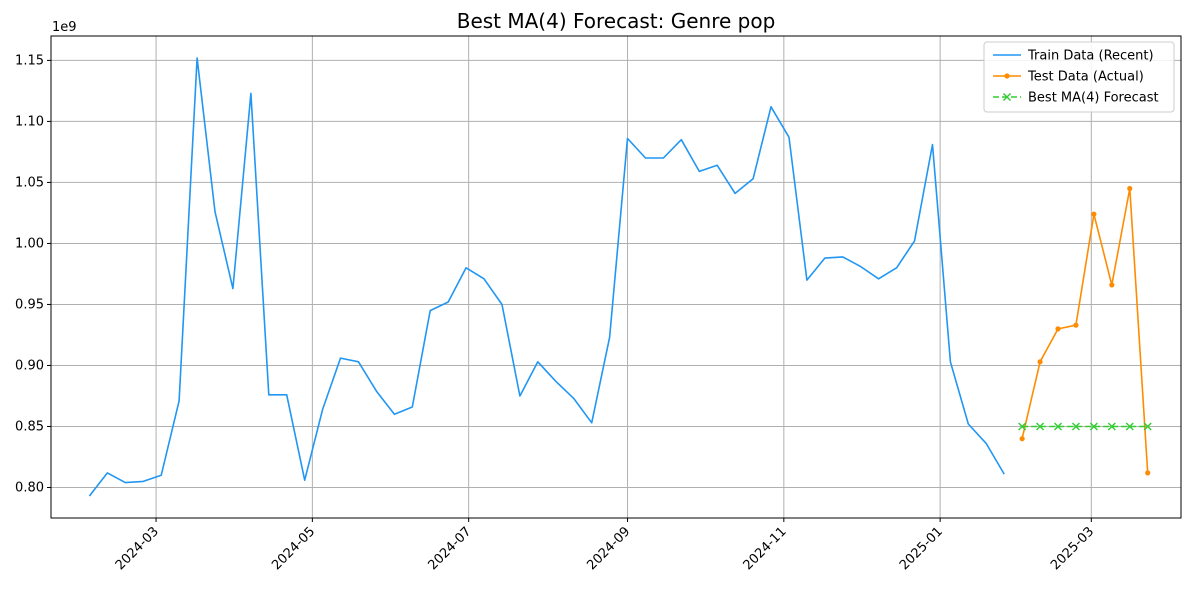 This screenshot has width=1189, height=589. Describe the element at coordinates (64, 27) in the screenshot. I see `y-scale-label: 1e9` at that location.